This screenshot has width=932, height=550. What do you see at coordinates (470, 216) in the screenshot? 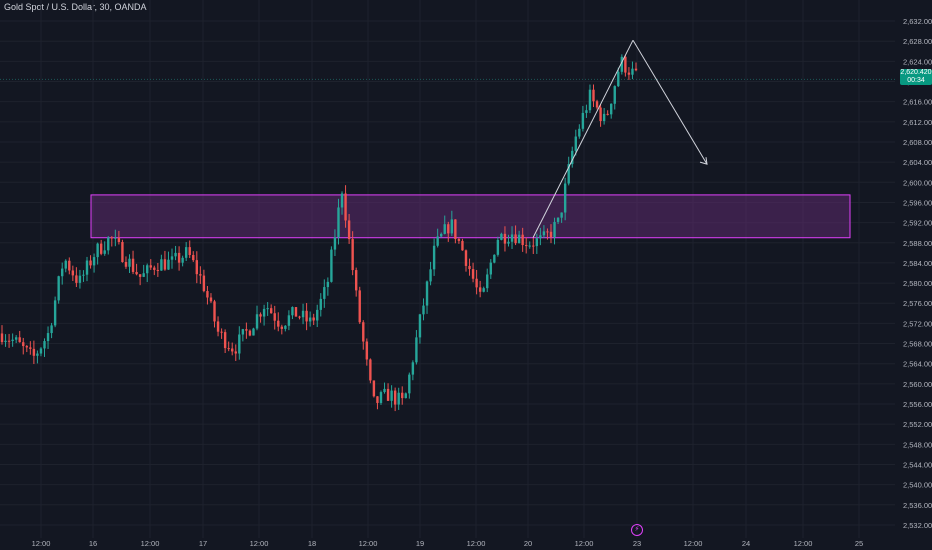
I see `supply-zone` at bounding box center [470, 216].